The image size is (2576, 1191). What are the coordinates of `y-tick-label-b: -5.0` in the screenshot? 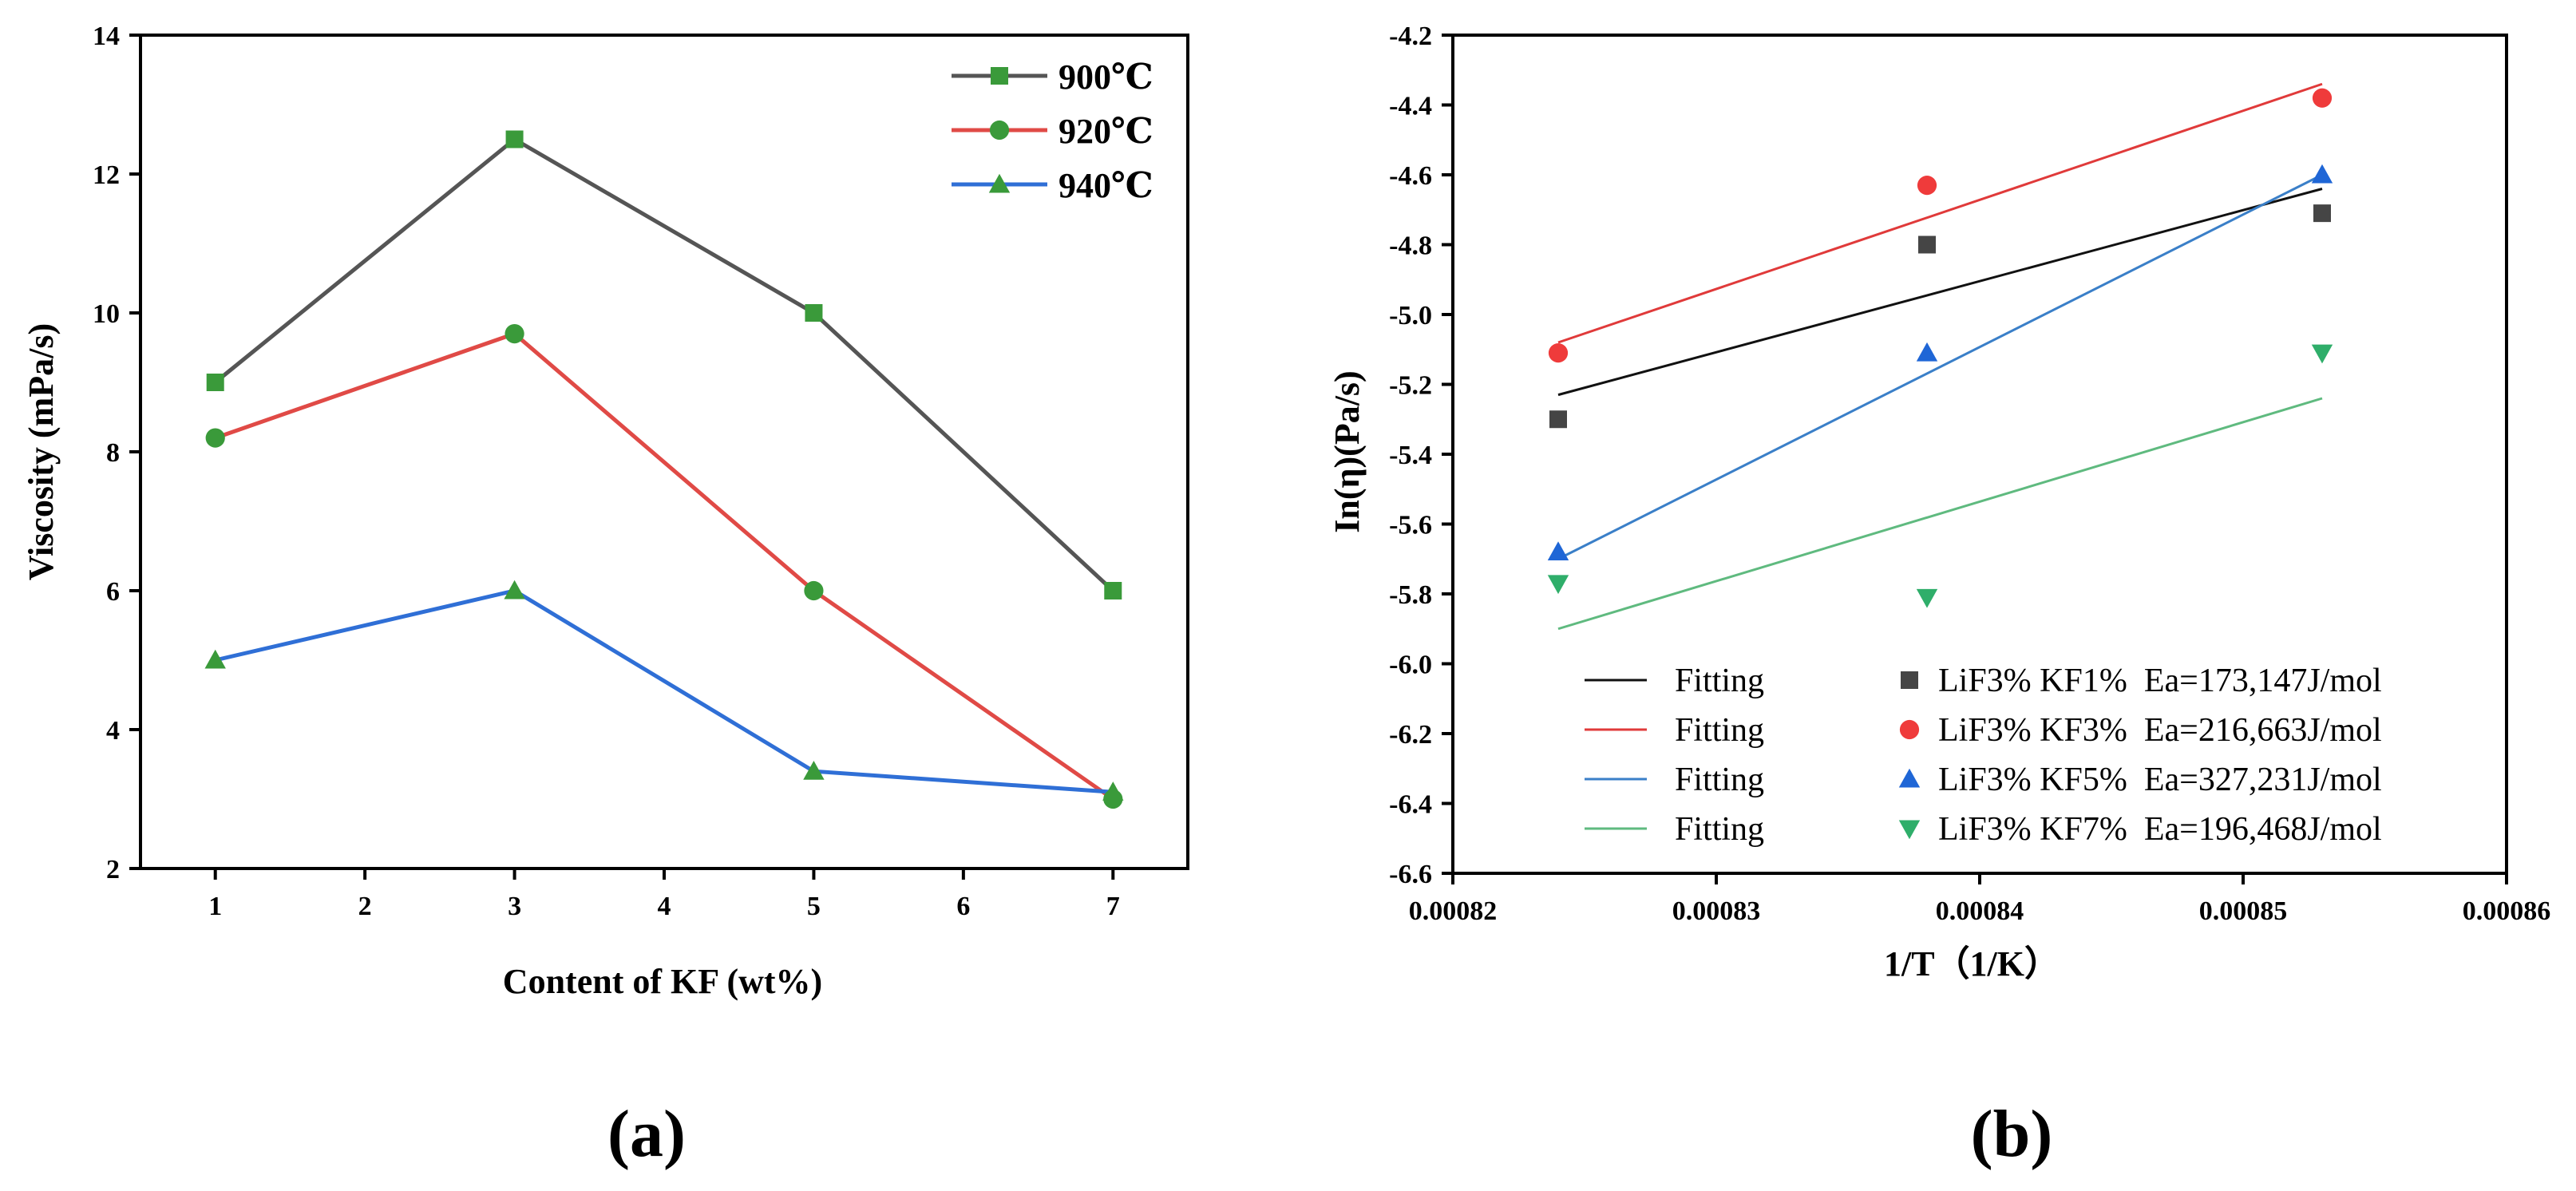 It's located at (1411, 316).